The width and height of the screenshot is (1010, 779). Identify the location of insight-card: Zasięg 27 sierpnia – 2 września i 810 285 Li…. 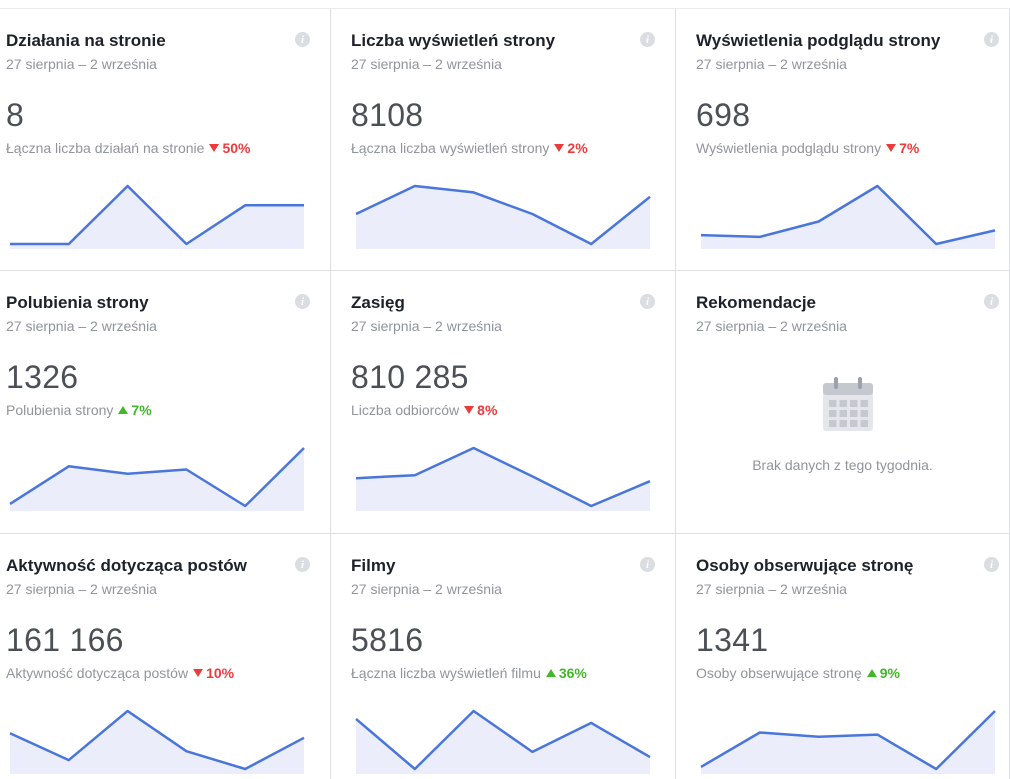
(503, 402).